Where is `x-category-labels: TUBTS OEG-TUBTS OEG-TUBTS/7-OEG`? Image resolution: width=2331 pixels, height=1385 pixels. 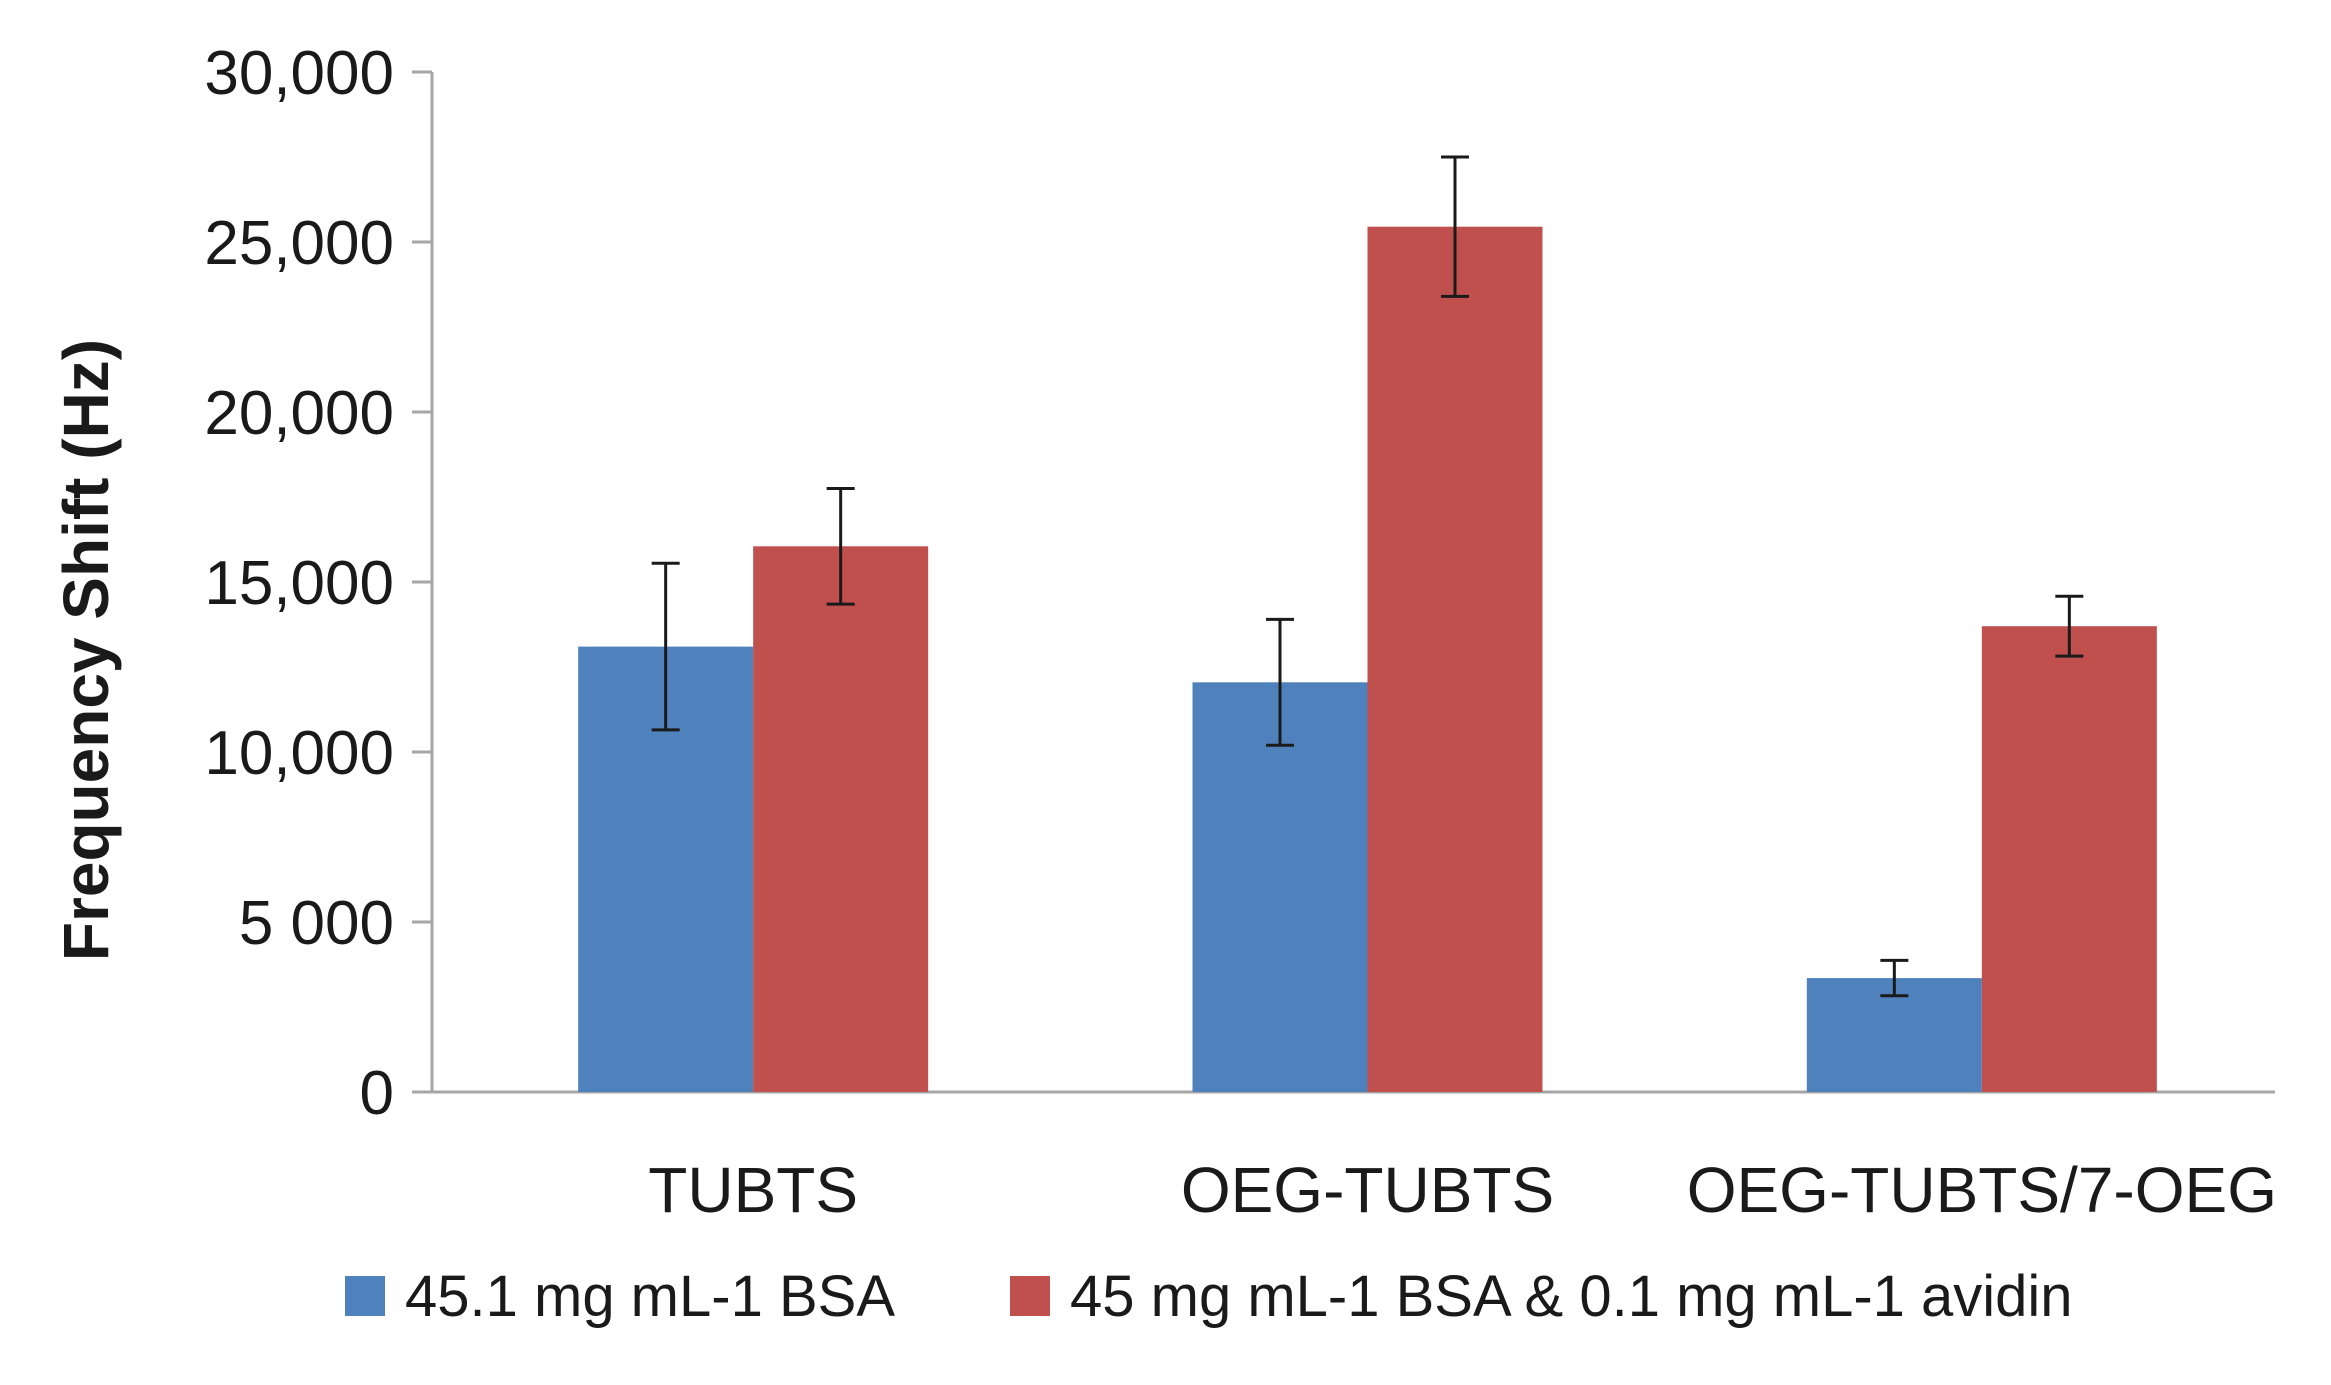 x-category-labels: TUBTS OEG-TUBTS OEG-TUBTS/7-OEG is located at coordinates (1462, 1190).